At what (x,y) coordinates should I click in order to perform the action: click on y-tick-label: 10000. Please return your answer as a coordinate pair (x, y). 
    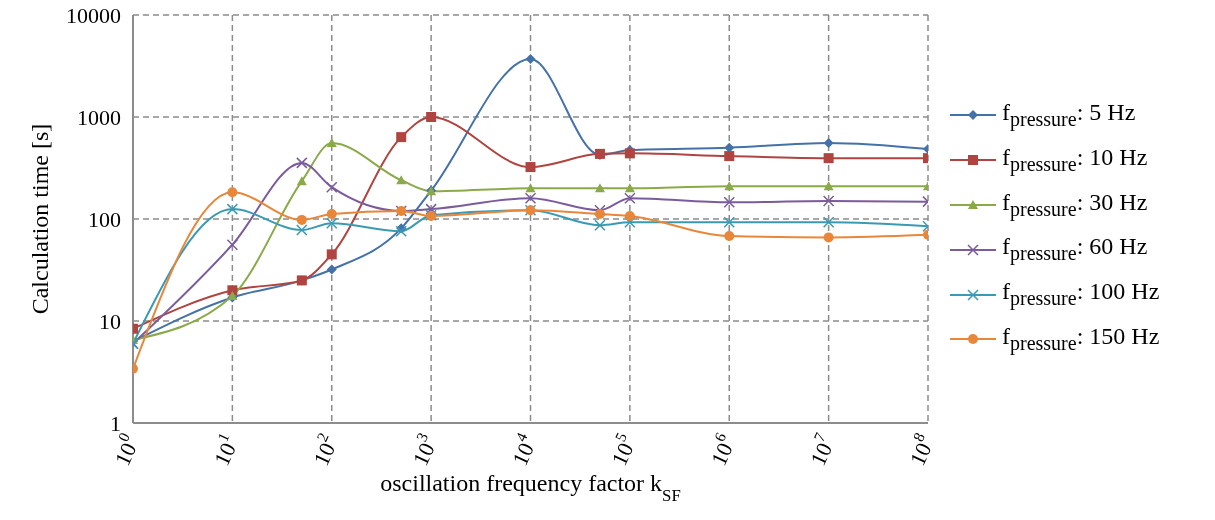
    Looking at the image, I should click on (93, 15).